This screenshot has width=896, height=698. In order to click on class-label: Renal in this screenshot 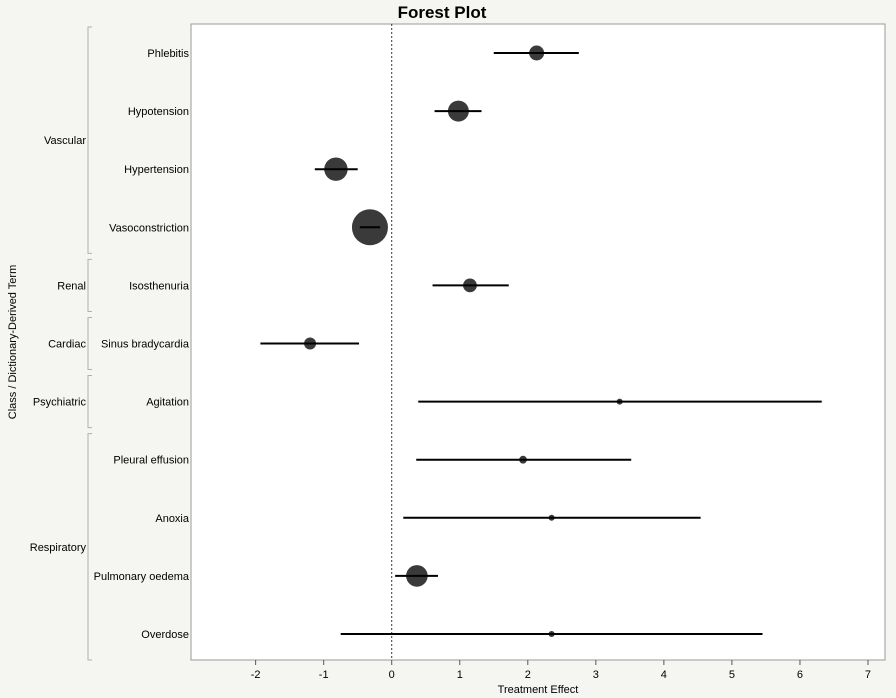, I will do `click(71, 286)`.